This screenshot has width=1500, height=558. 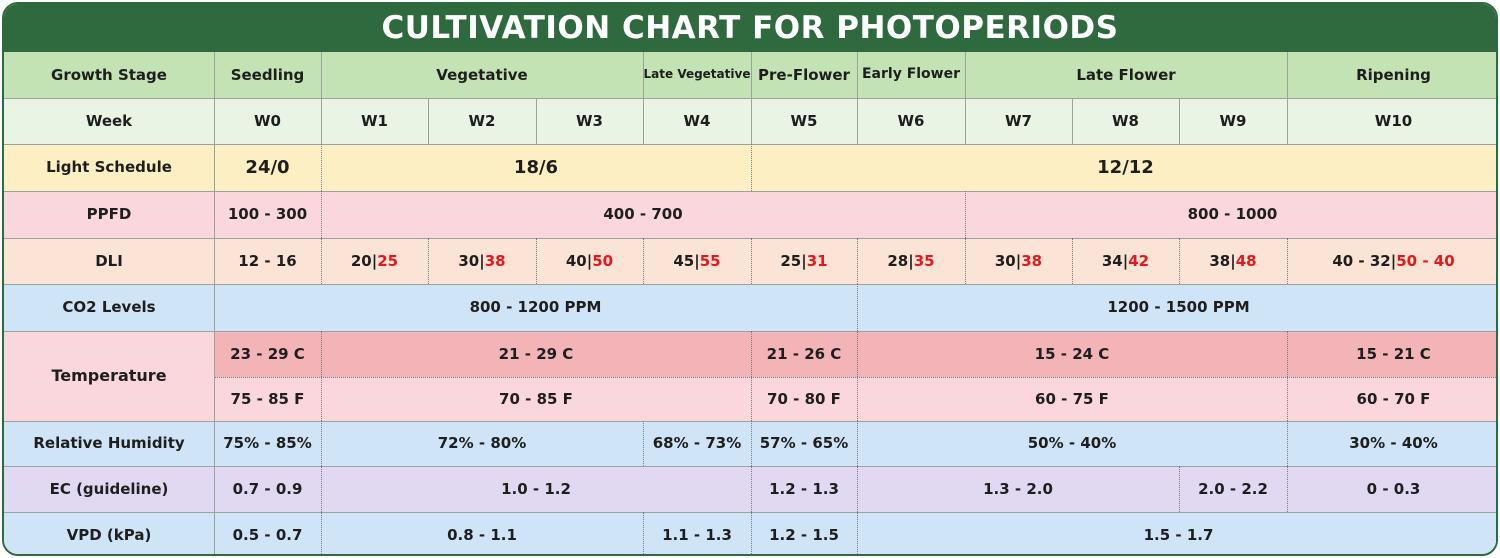 I want to click on dli-value: 30 | 38, so click(x=1018, y=261).